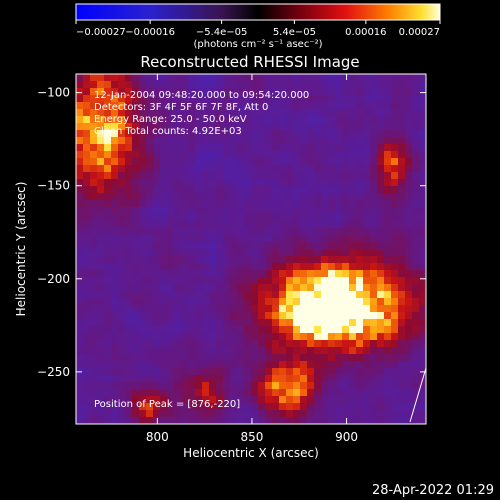 The width and height of the screenshot is (500, 500). I want to click on y-tick-label: −150, so click(53, 186).